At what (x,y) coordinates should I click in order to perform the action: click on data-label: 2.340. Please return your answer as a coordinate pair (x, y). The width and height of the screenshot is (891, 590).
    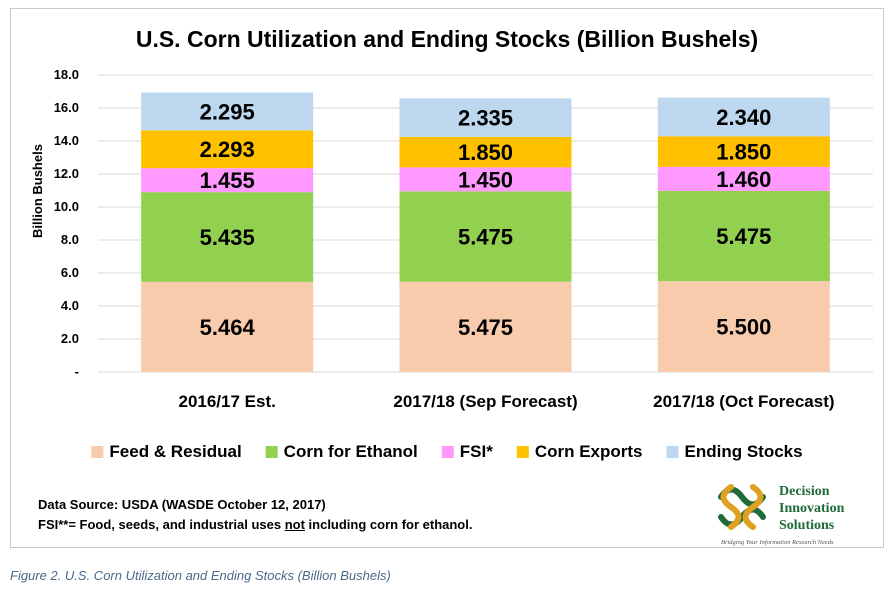
    Looking at the image, I should click on (743, 117).